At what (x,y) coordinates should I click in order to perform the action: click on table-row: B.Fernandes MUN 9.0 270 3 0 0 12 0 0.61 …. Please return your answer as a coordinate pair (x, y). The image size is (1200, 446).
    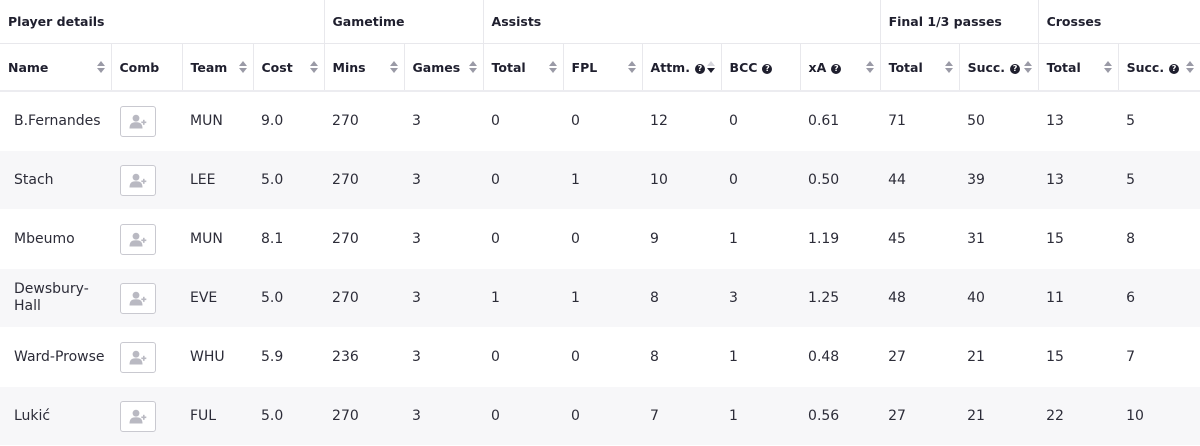
    Looking at the image, I should click on (600, 121).